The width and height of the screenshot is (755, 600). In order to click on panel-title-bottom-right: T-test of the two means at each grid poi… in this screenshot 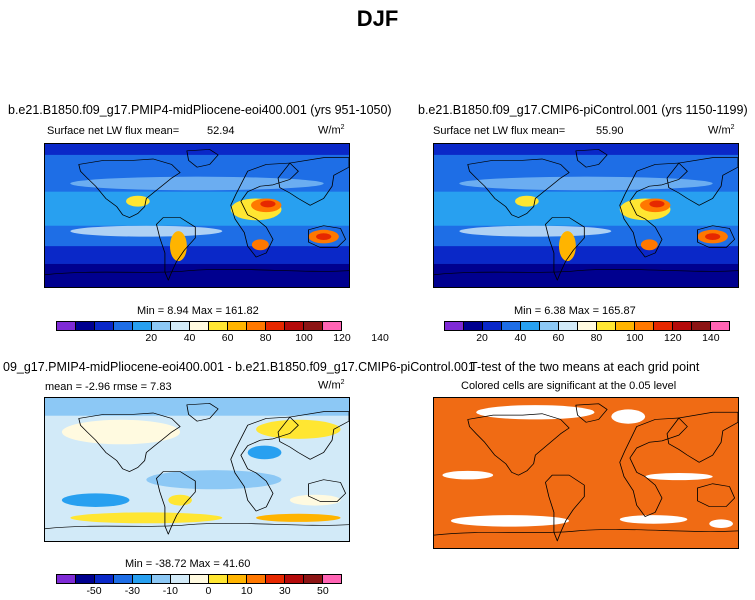, I will do `click(585, 367)`.